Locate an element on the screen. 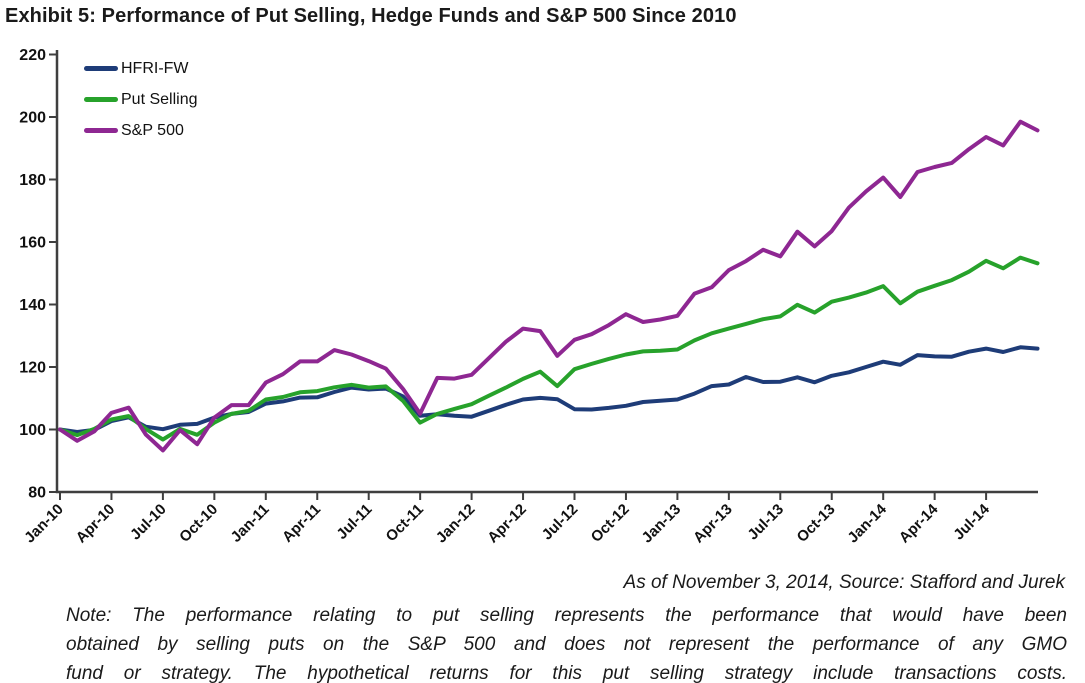  x-axis-label: Jan-11 is located at coordinates (250, 523).